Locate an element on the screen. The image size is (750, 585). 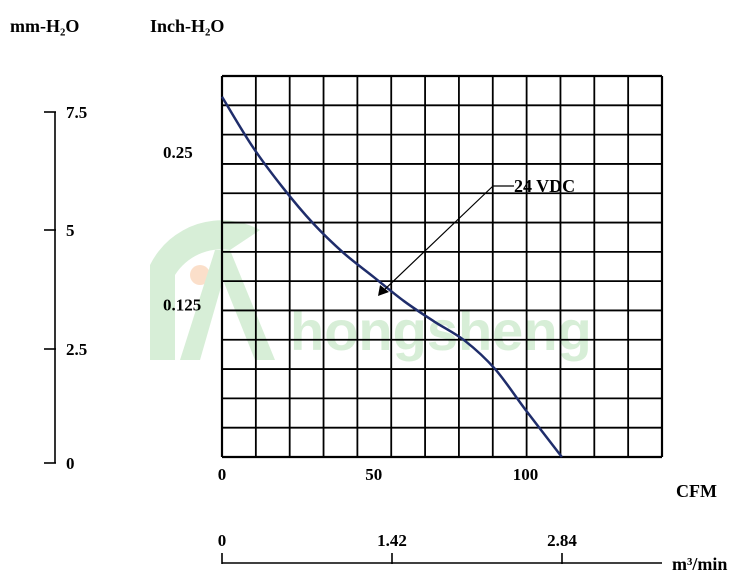
m3min-ticks: 0 1.42 2.84 is located at coordinates (397, 547).